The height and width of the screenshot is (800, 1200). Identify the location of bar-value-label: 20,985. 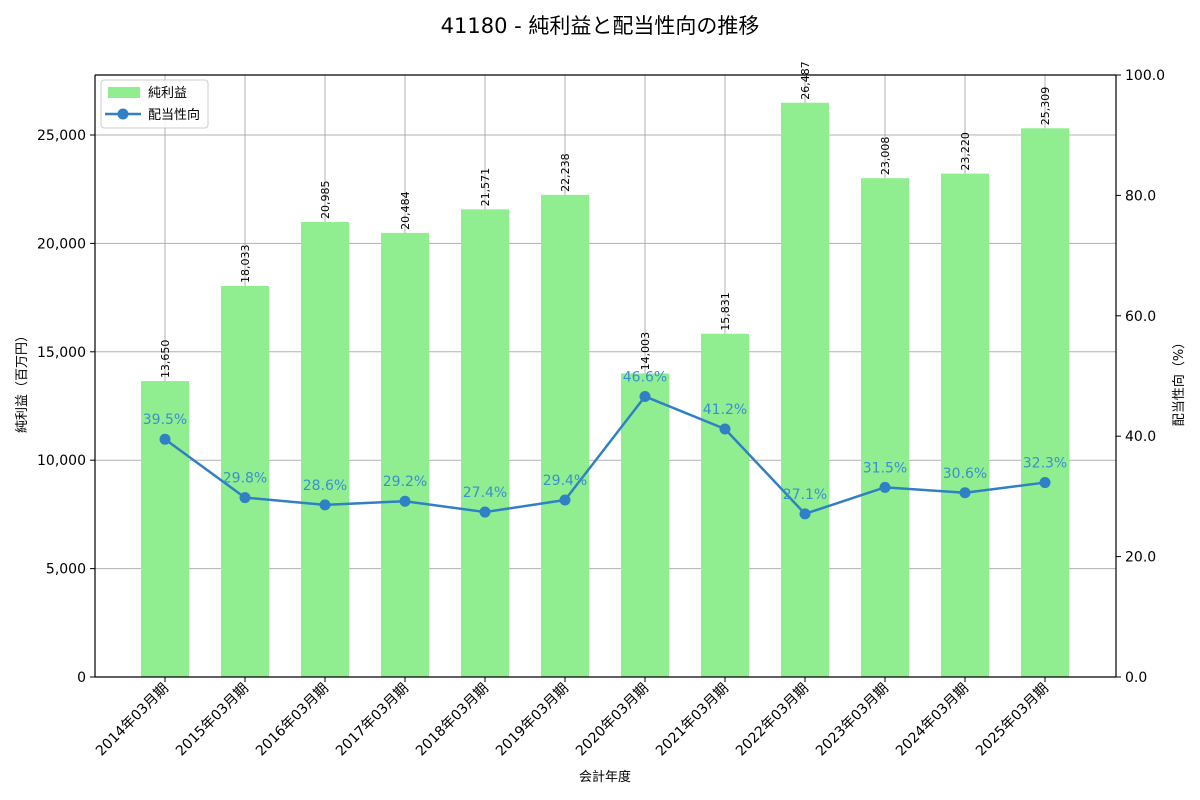
(325, 200).